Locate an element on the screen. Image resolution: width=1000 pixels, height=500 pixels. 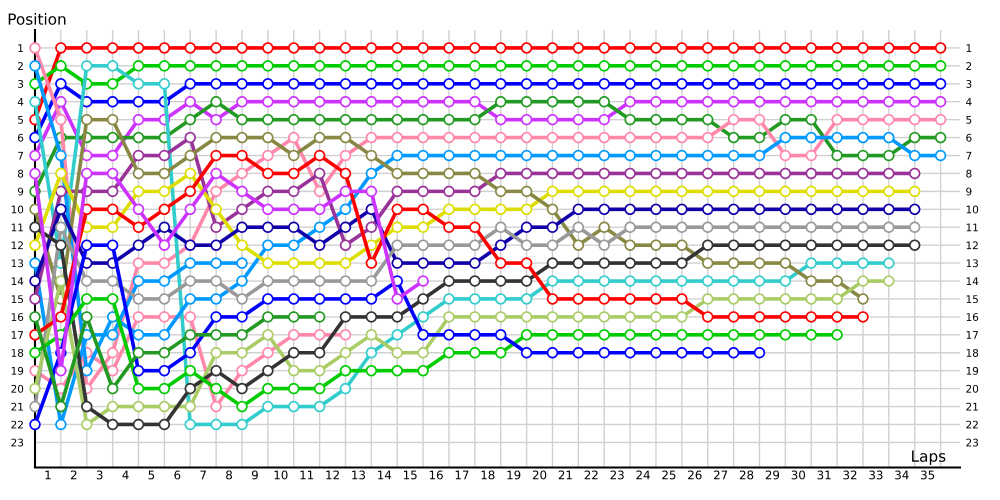
y2-tick-label: 20 is located at coordinates (972, 388).